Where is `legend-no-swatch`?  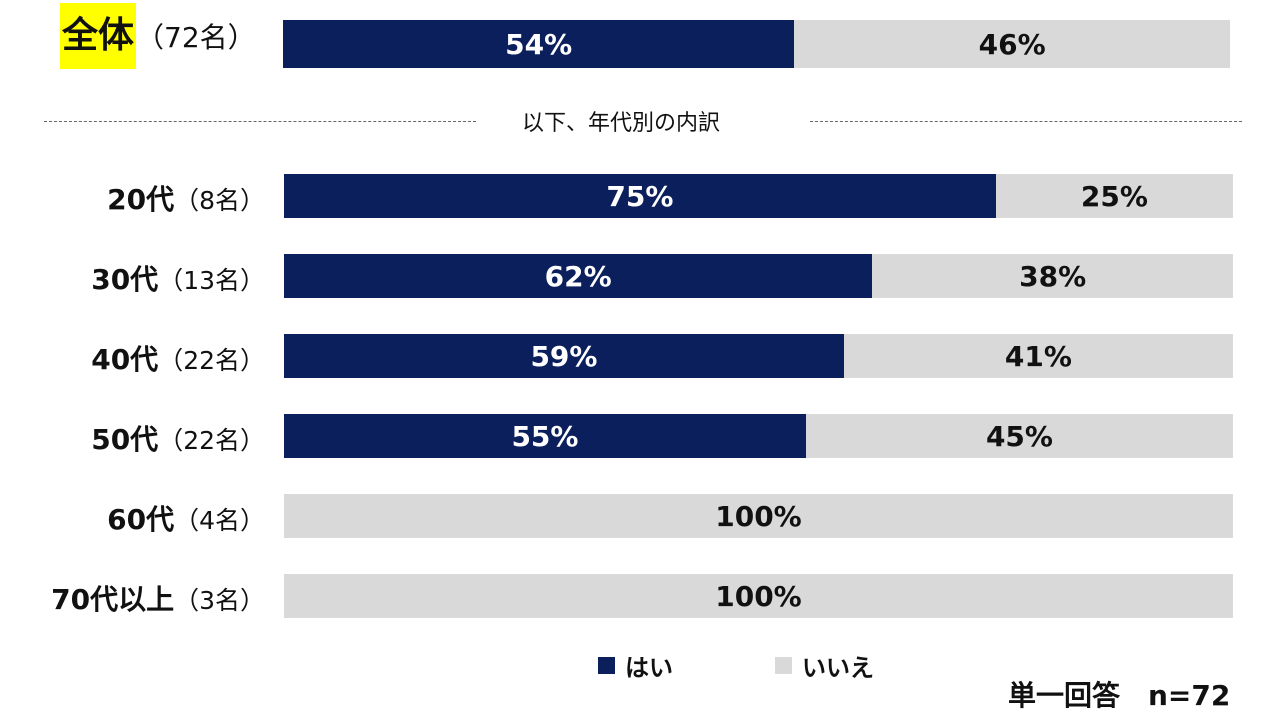
legend-no-swatch is located at coordinates (783, 665).